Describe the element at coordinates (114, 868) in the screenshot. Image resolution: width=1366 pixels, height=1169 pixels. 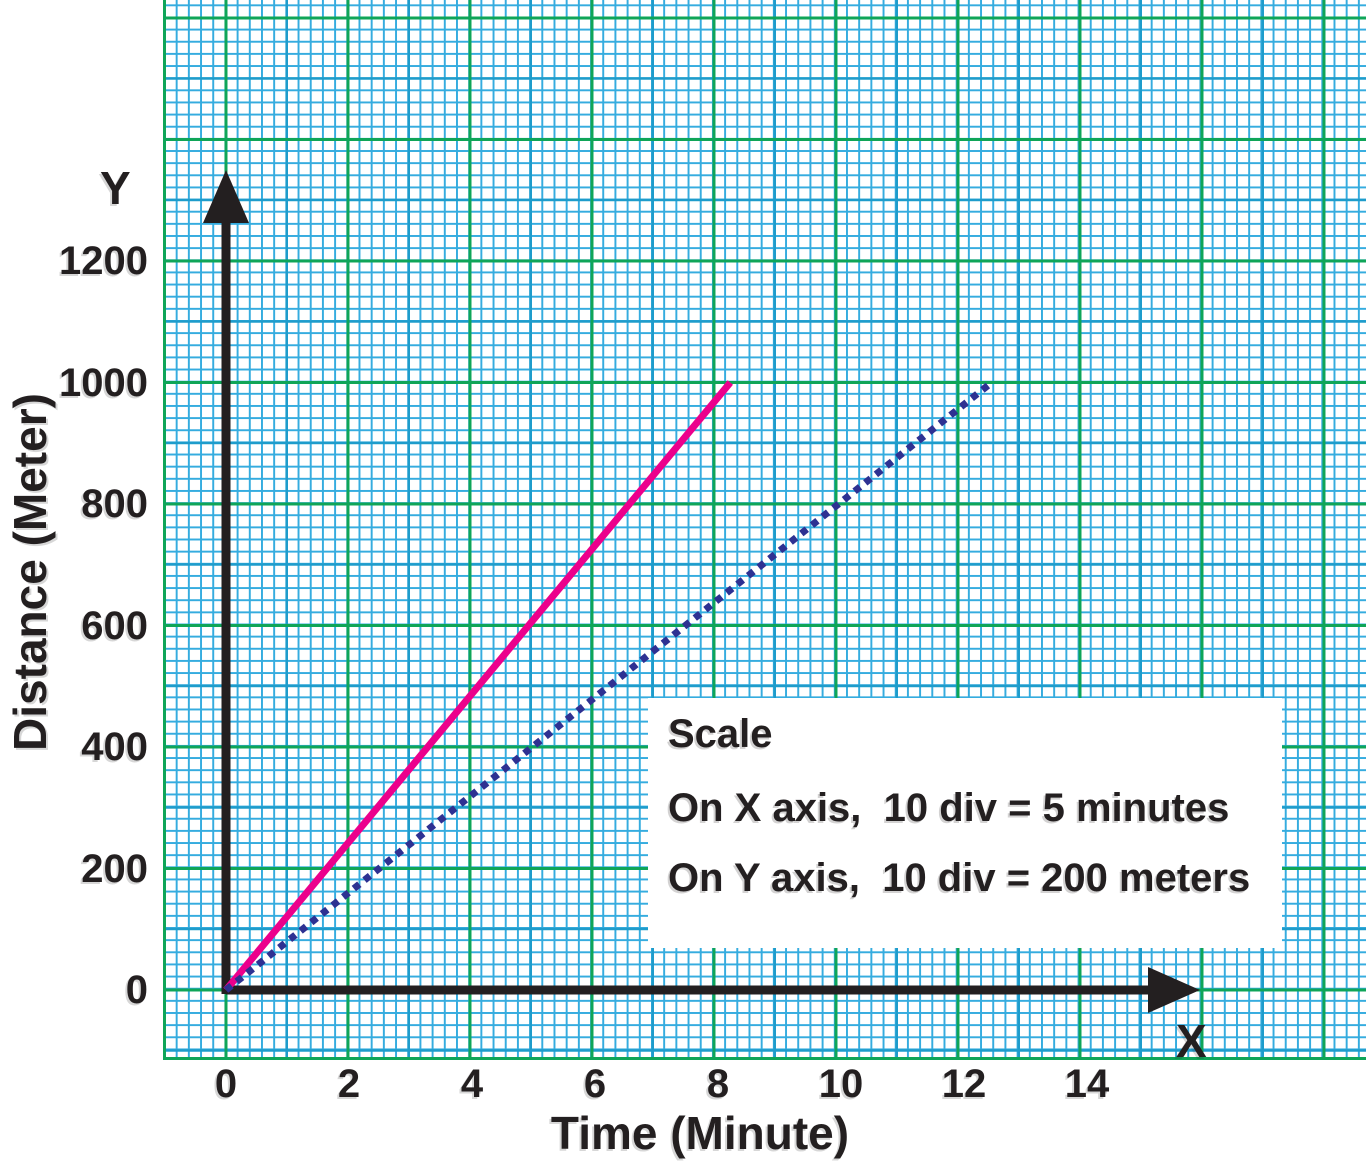
I see `y-tick-label: 200` at that location.